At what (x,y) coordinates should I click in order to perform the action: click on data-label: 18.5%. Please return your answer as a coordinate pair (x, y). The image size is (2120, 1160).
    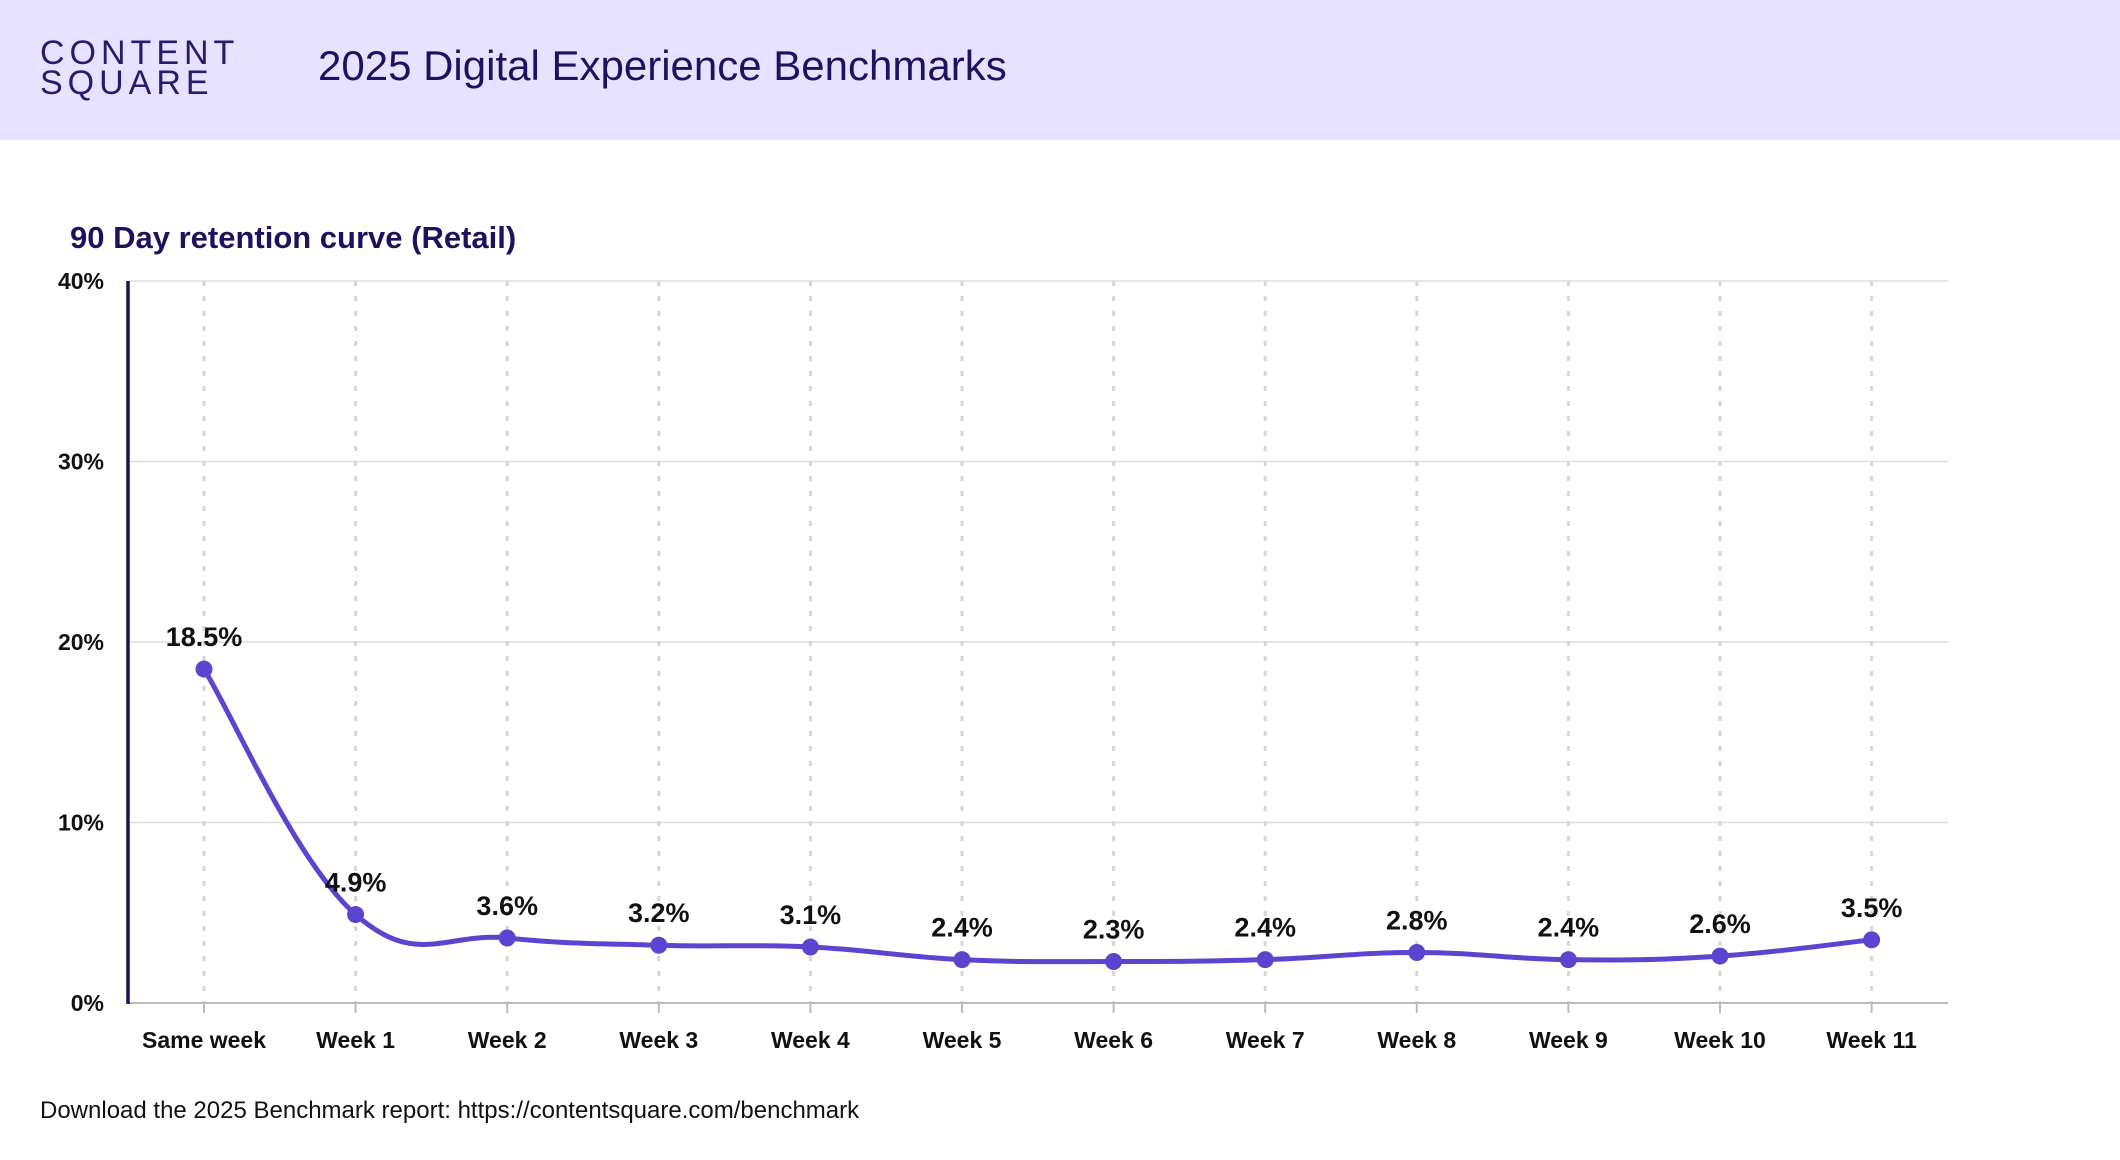
    Looking at the image, I should click on (204, 637).